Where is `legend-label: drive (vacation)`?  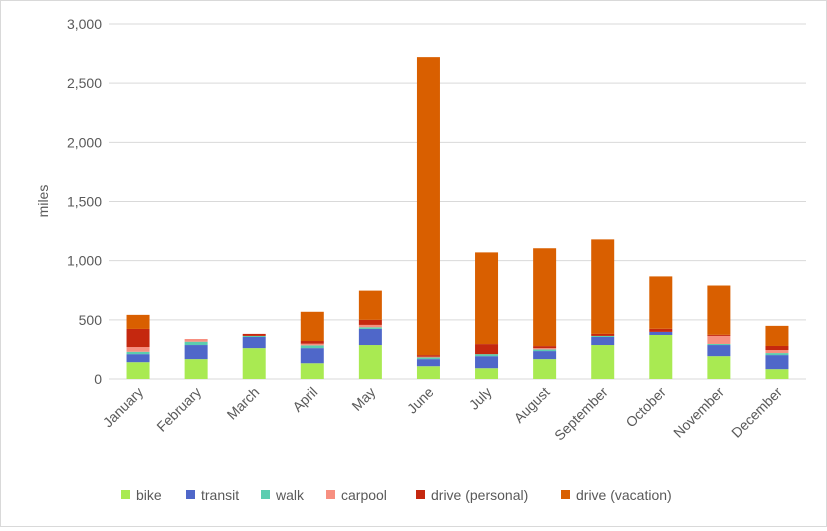
legend-label: drive (vacation) is located at coordinates (624, 495).